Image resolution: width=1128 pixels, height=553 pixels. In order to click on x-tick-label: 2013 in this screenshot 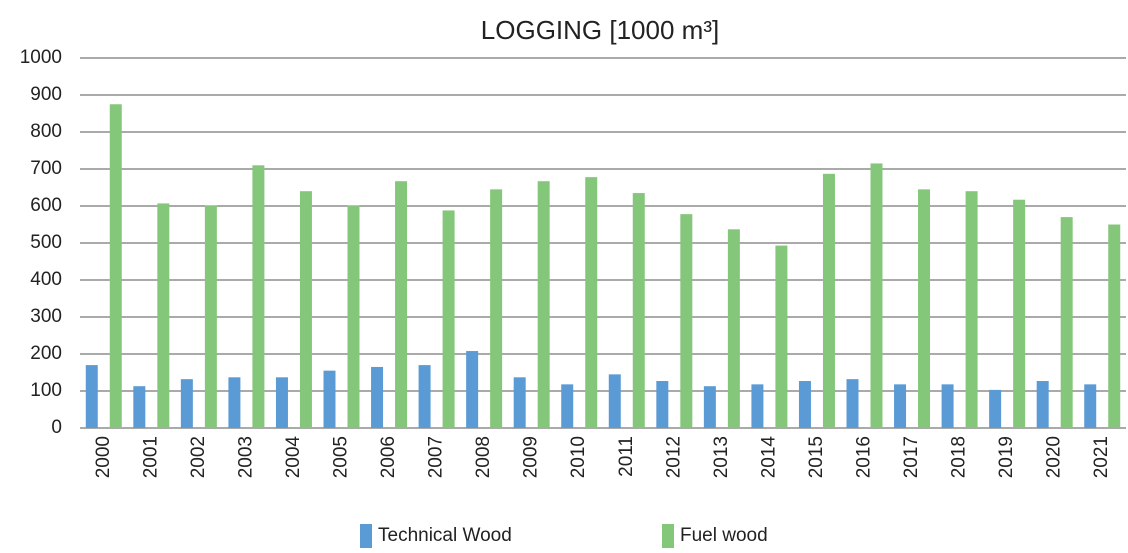, I will do `click(721, 457)`.